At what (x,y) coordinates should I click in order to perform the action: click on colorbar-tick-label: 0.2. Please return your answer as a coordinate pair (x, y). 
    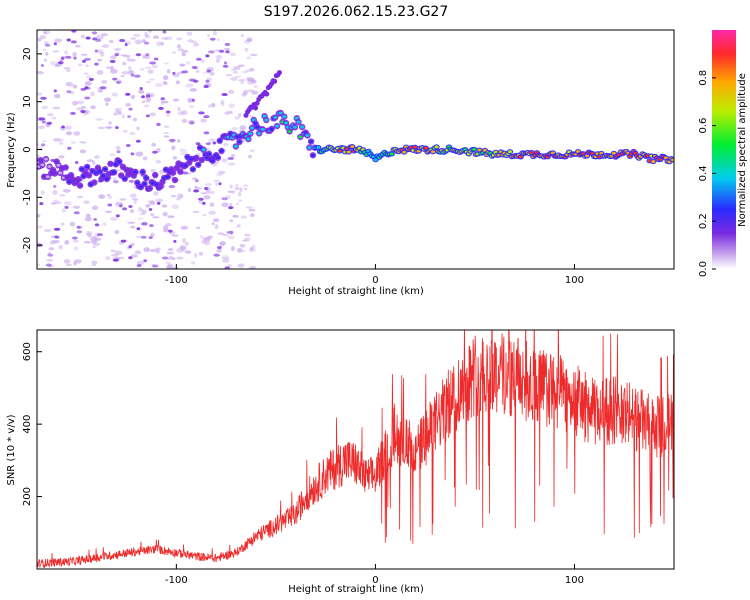
    Looking at the image, I should click on (703, 221).